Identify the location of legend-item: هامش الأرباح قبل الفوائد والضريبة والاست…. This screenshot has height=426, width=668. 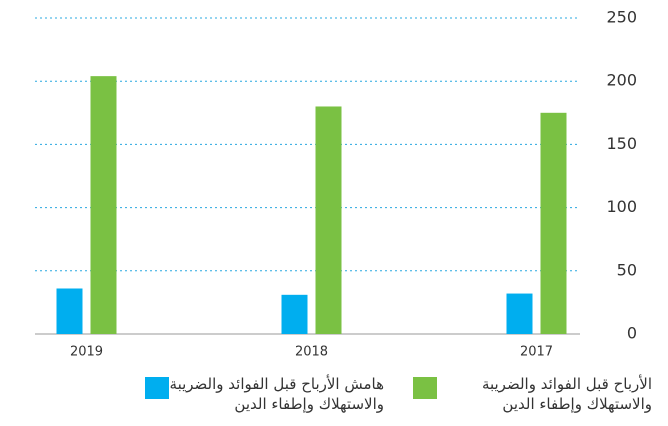
(259, 394).